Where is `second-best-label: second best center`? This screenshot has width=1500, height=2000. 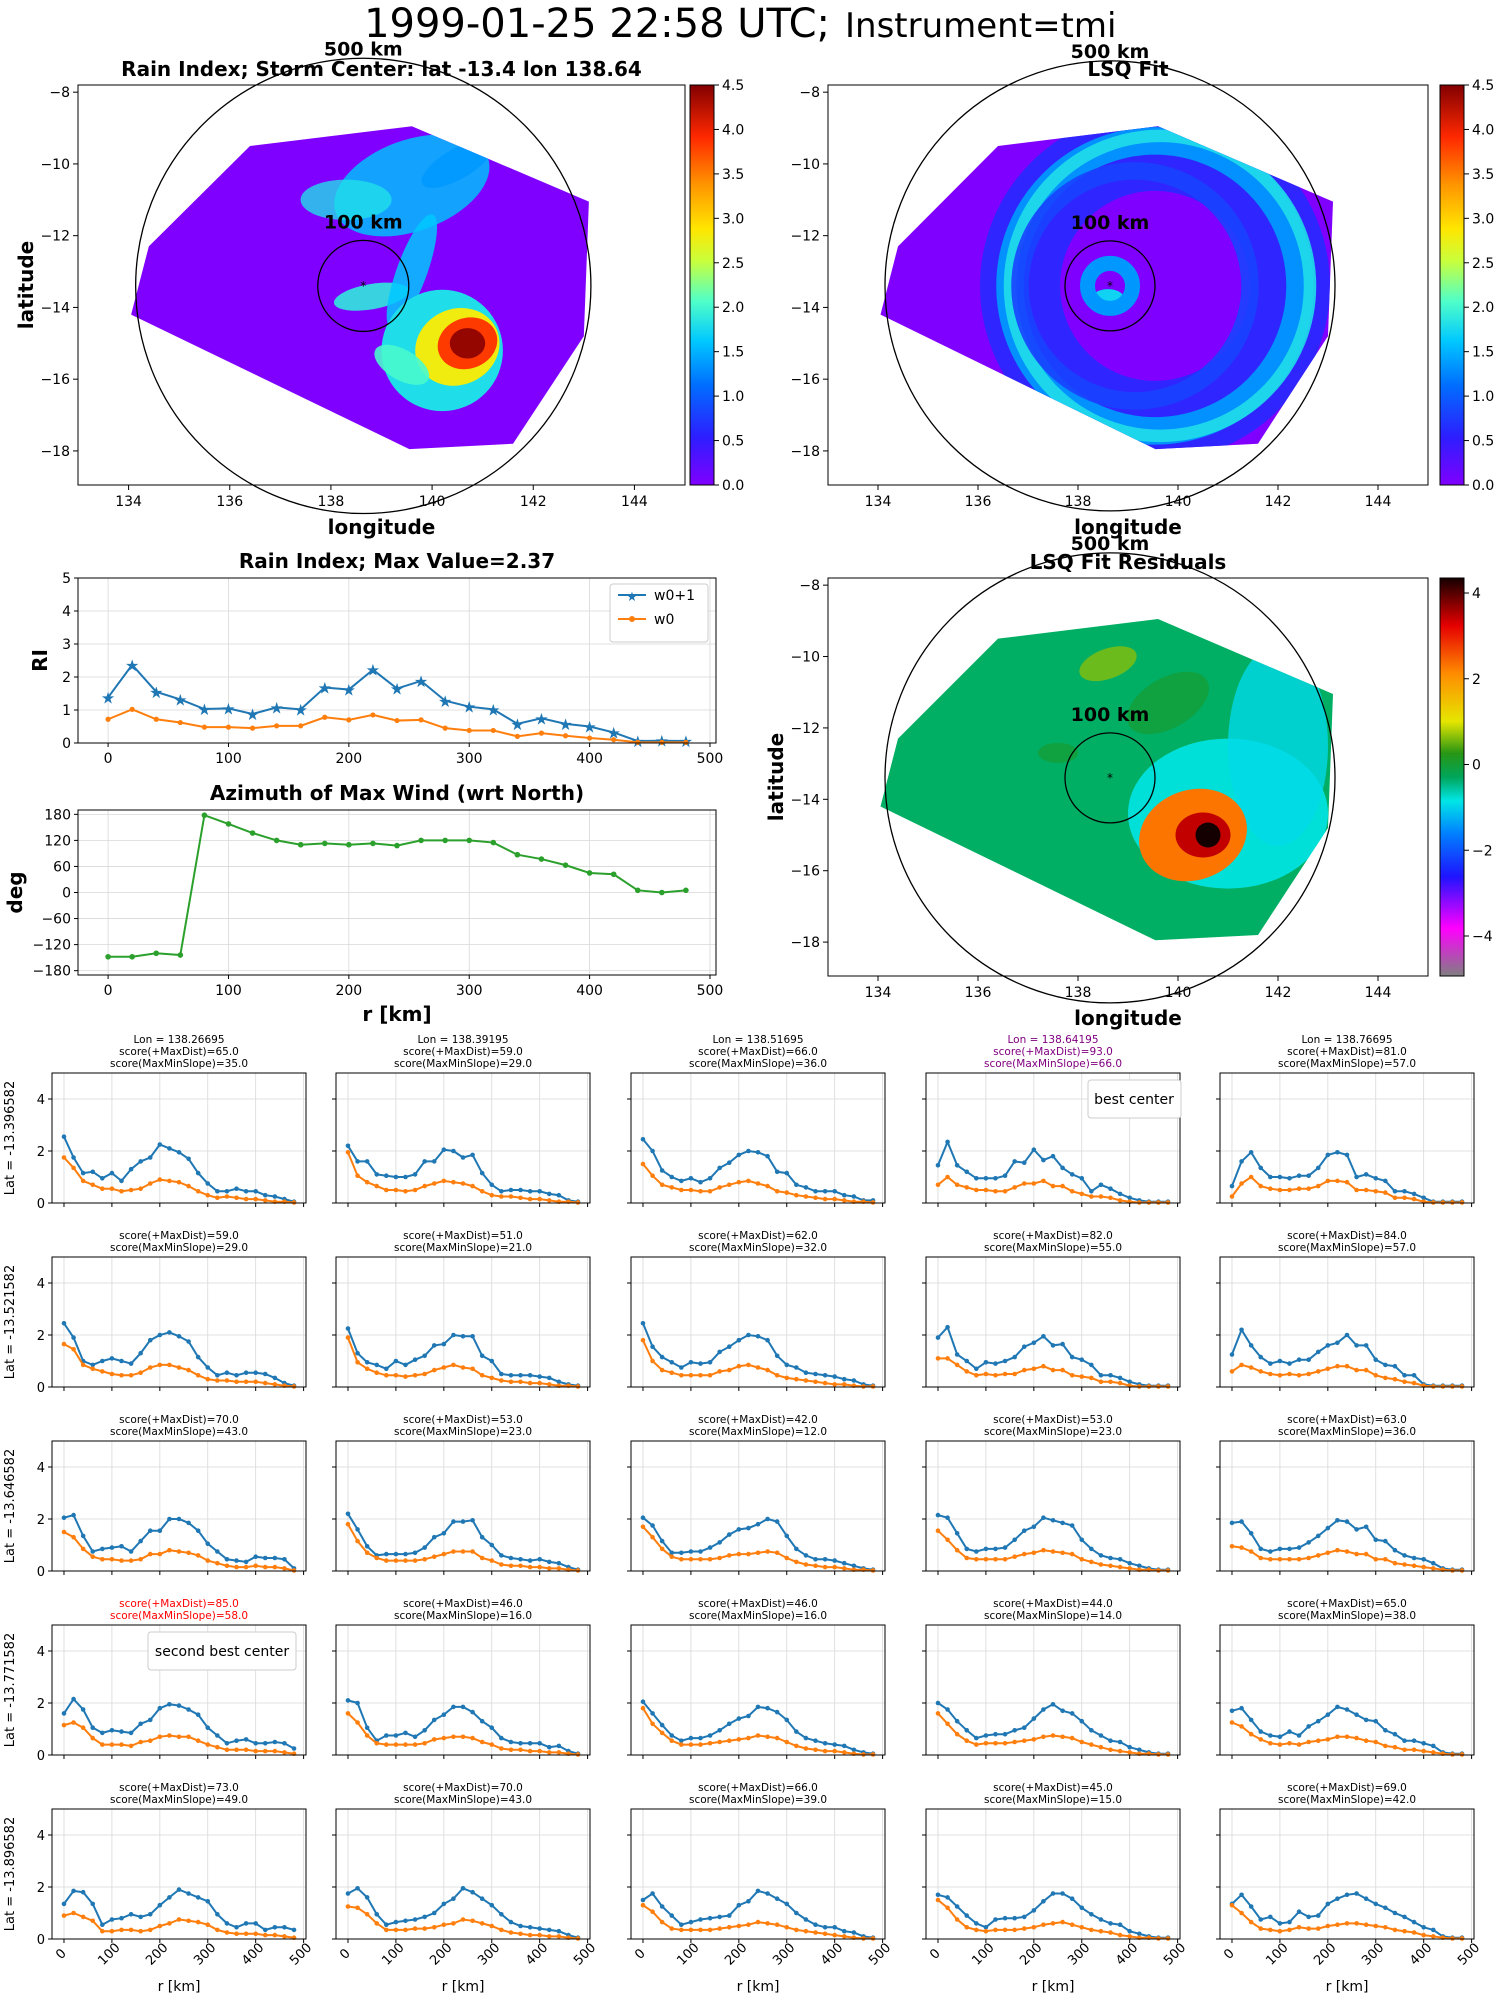
second-best-label: second best center is located at coordinates (222, 1652).